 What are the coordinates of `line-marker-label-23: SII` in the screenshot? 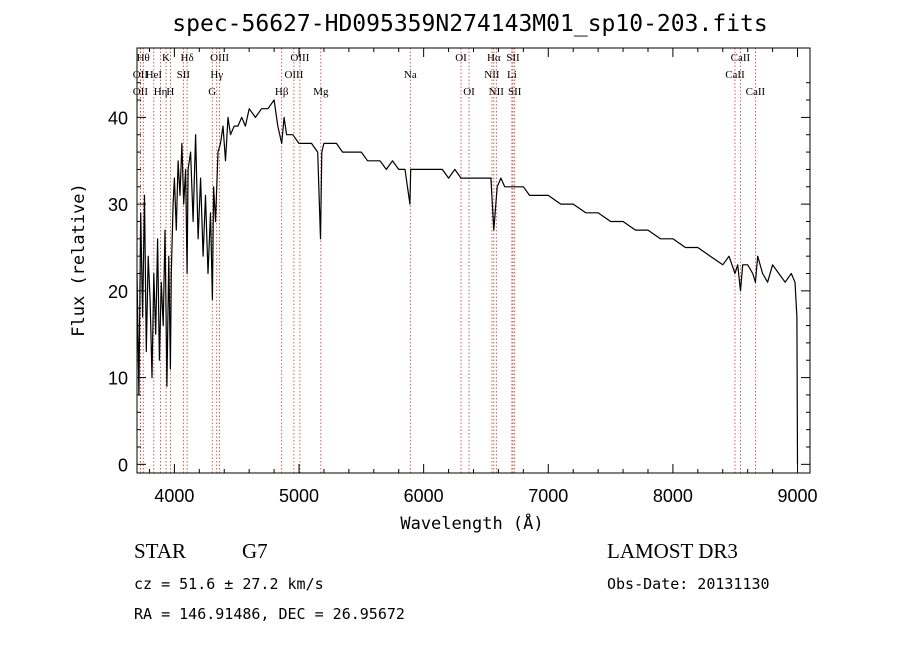 It's located at (513, 58).